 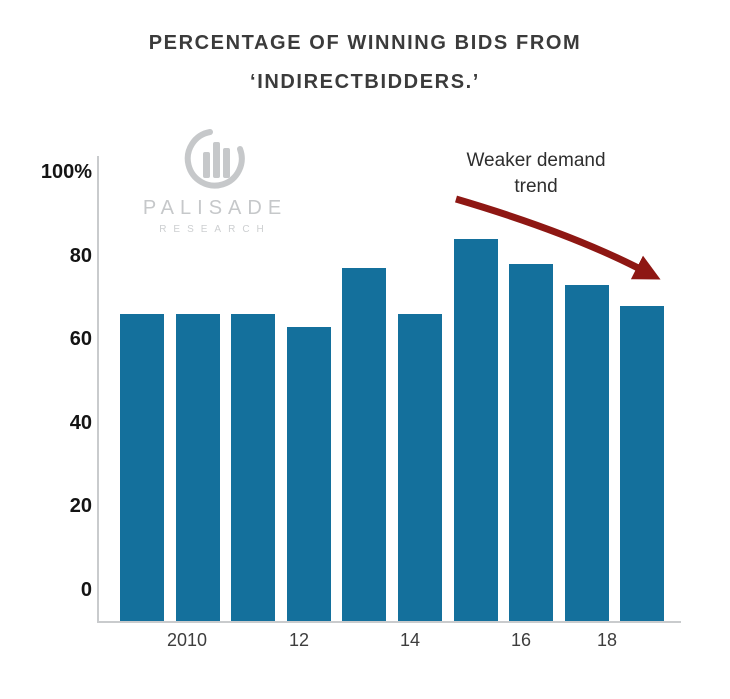 What do you see at coordinates (475, 429) in the screenshot?
I see `bar-2015` at bounding box center [475, 429].